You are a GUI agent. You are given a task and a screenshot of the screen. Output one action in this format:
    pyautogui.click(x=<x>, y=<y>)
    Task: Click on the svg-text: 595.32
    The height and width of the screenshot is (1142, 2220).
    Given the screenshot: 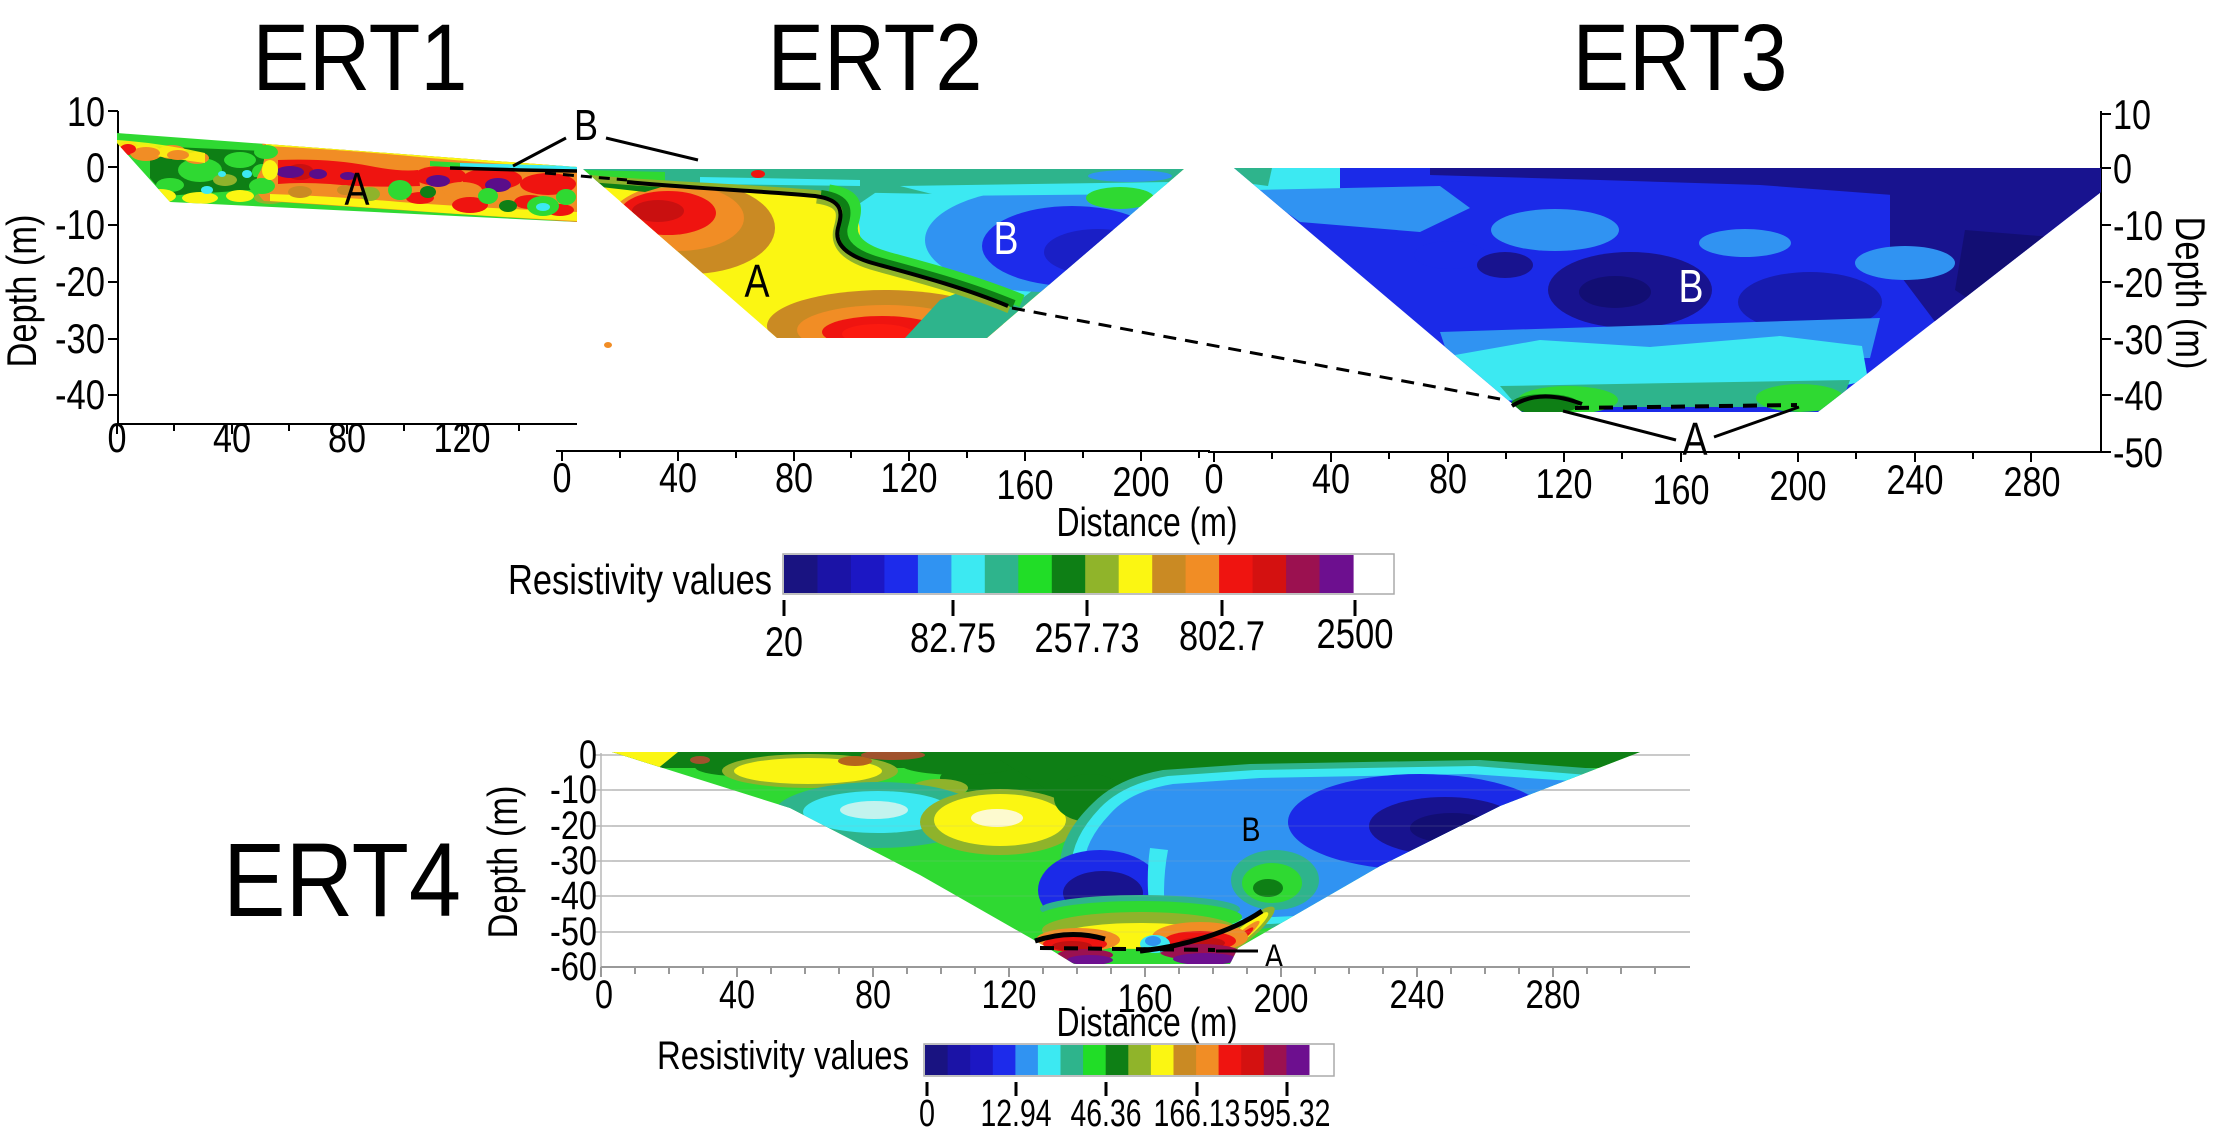 What is the action you would take?
    pyautogui.click(x=1287, y=1114)
    